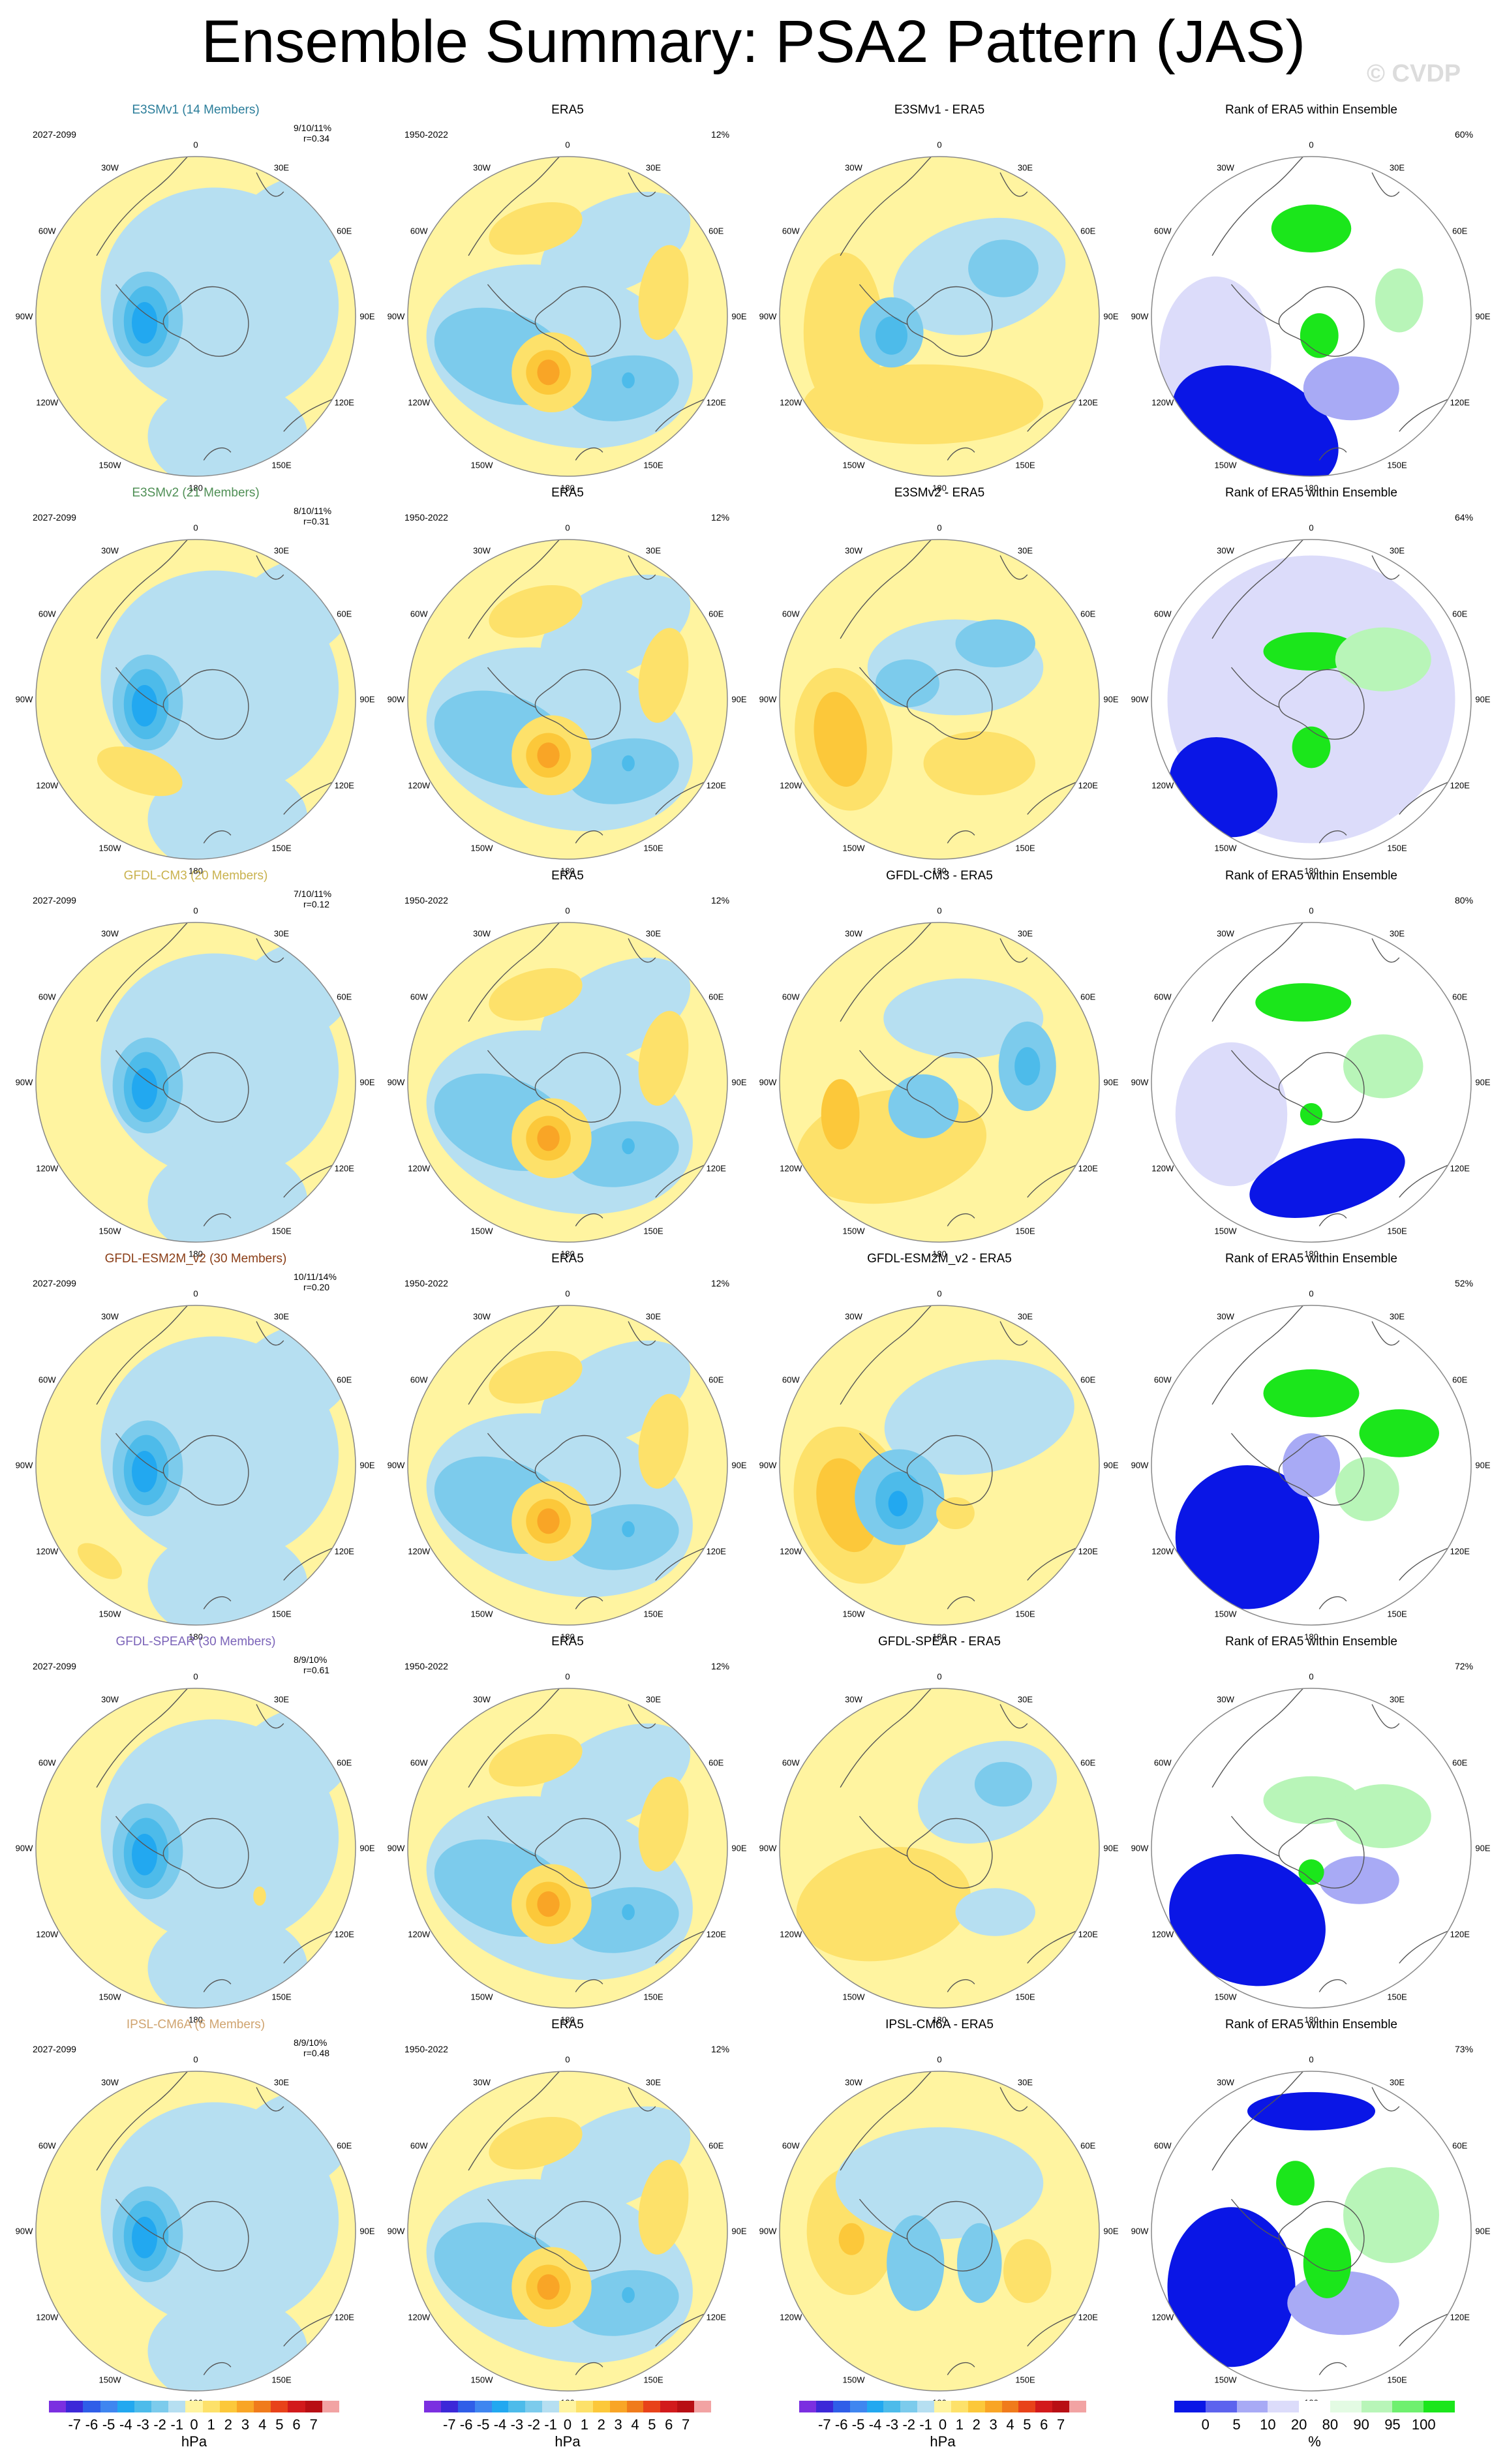  What do you see at coordinates (54, 517) in the screenshot?
I see `model-period: 2027-2099` at bounding box center [54, 517].